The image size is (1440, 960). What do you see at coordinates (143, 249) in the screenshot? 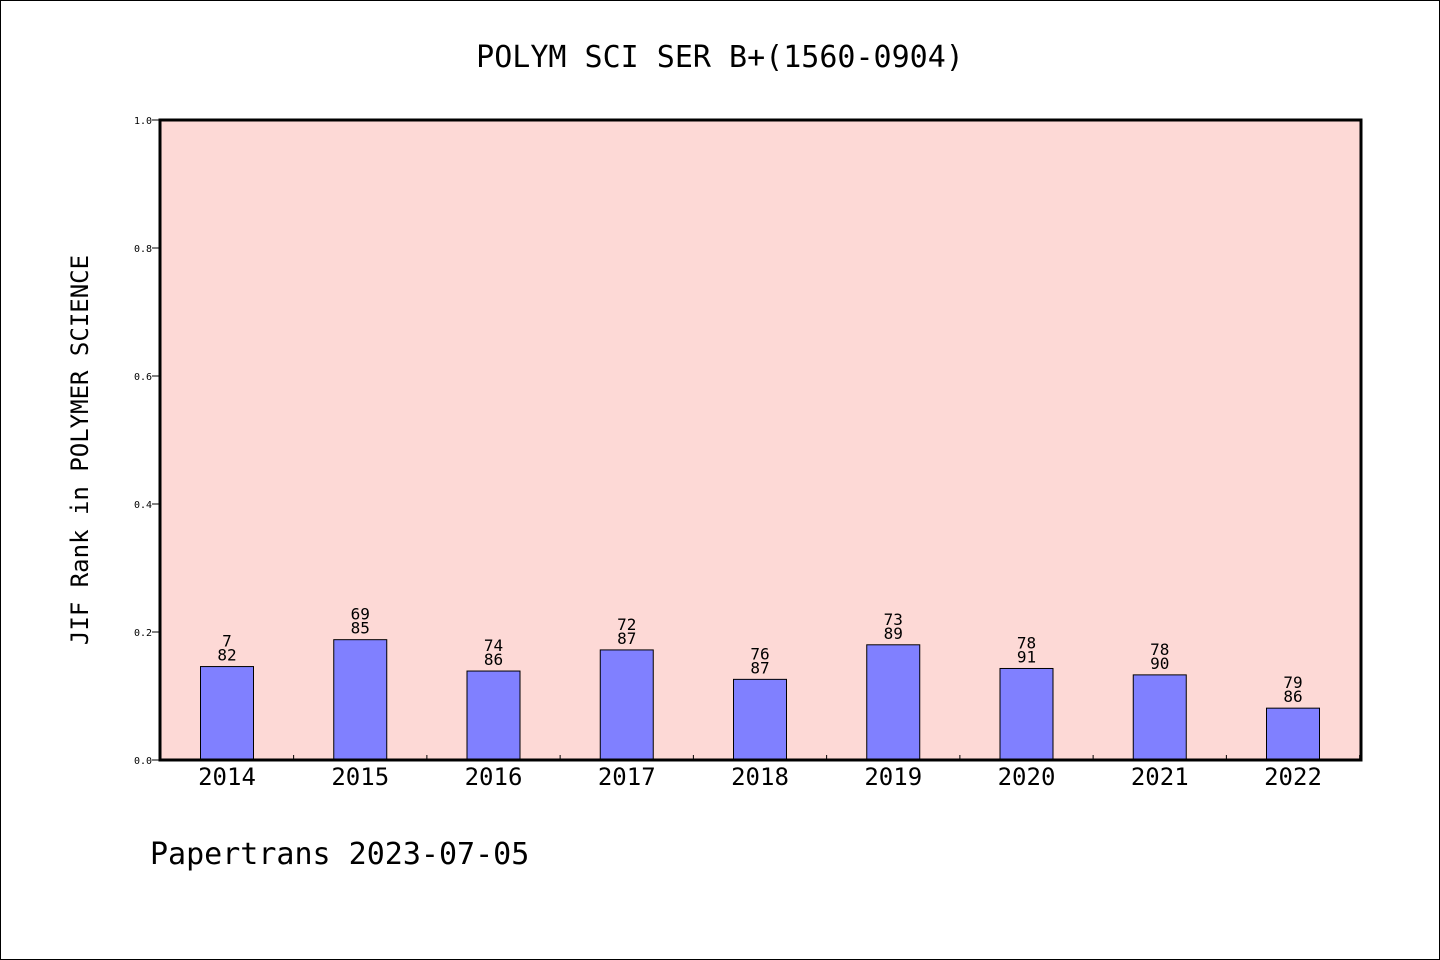
I see `y-tick-label: 0.8` at bounding box center [143, 249].